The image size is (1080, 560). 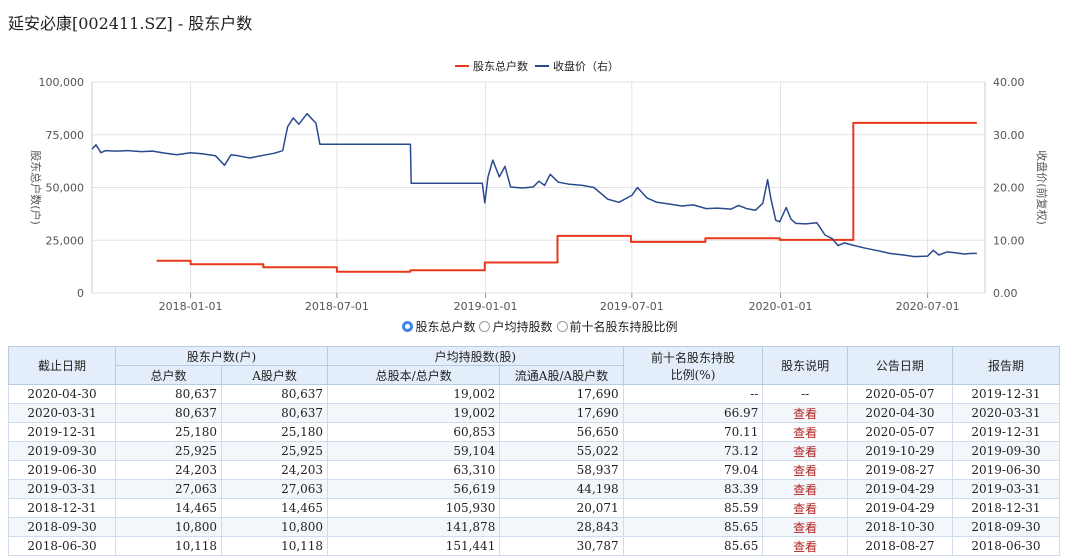 I want to click on x-tick-label: 2018-07-01, so click(x=337, y=306).